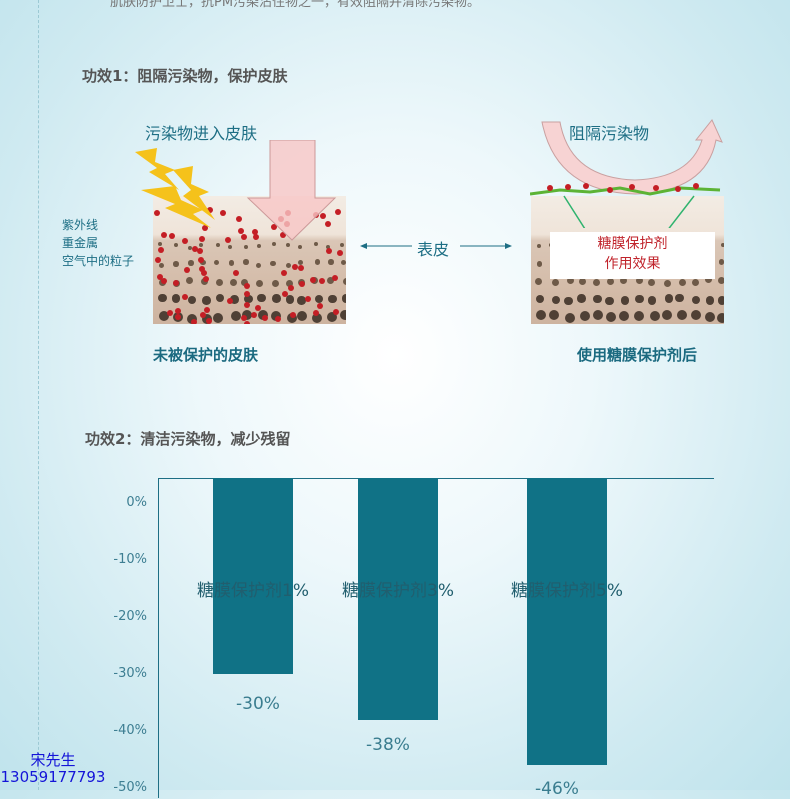  Describe the element at coordinates (258, 704) in the screenshot. I see `value-label: -30%` at that location.